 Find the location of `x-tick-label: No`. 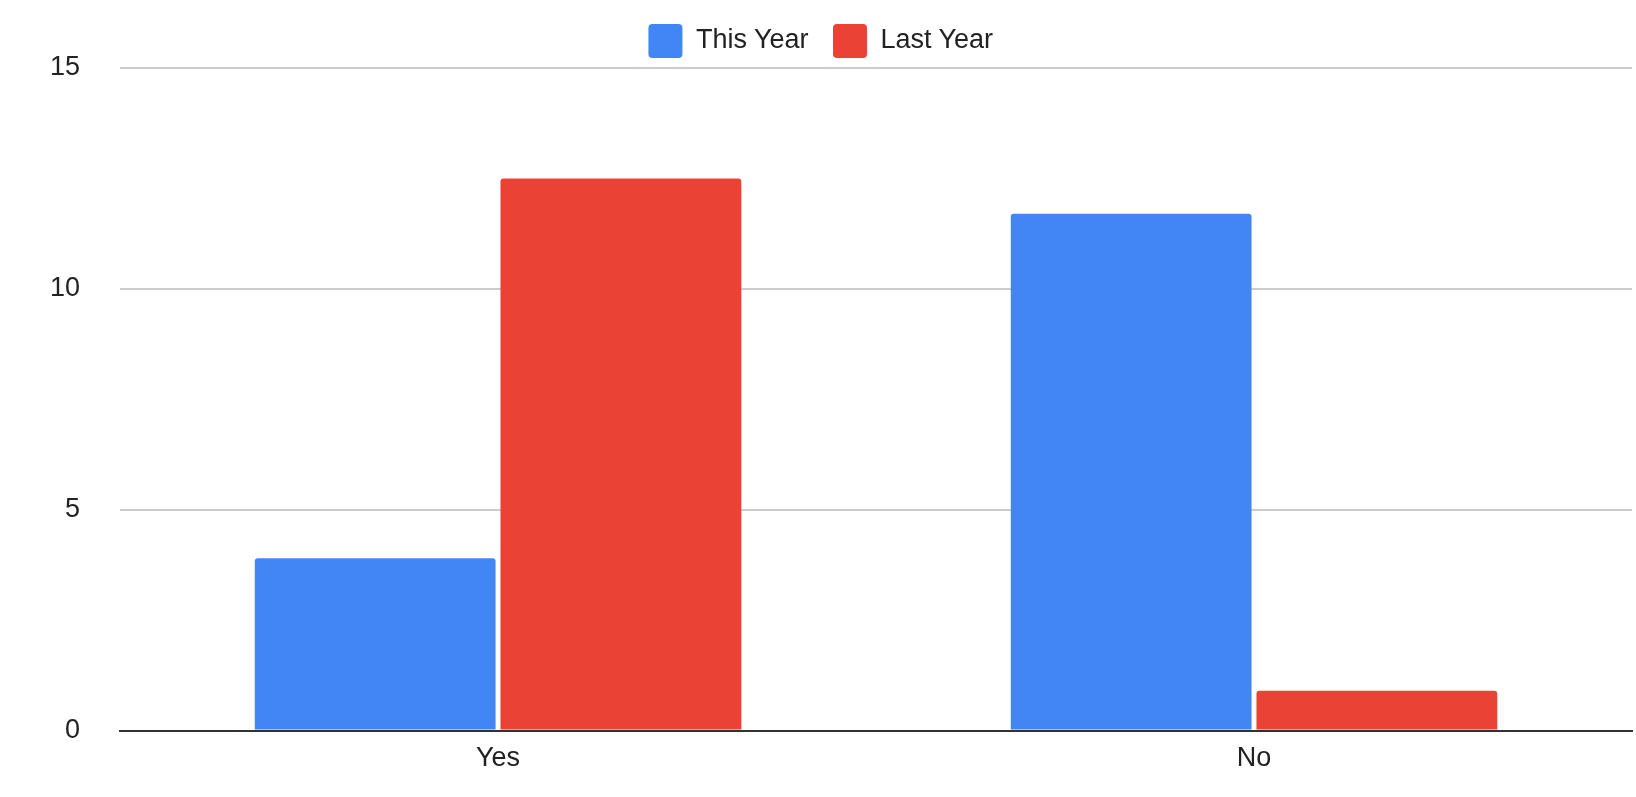

x-tick-label: No is located at coordinates (1254, 757).